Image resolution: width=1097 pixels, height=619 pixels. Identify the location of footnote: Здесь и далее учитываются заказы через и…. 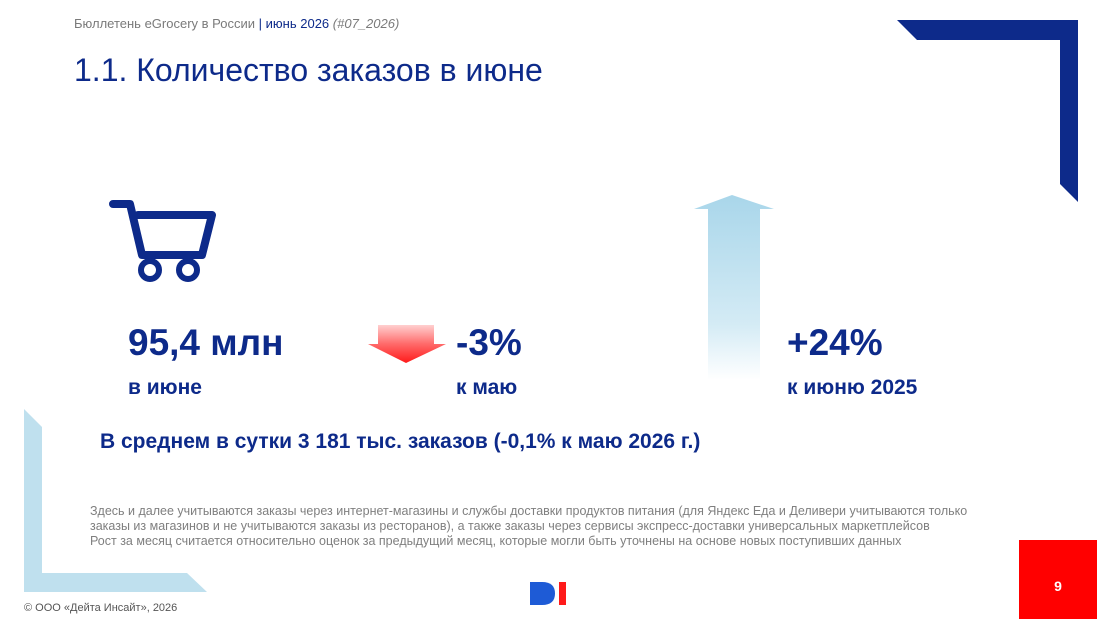
(540, 526).